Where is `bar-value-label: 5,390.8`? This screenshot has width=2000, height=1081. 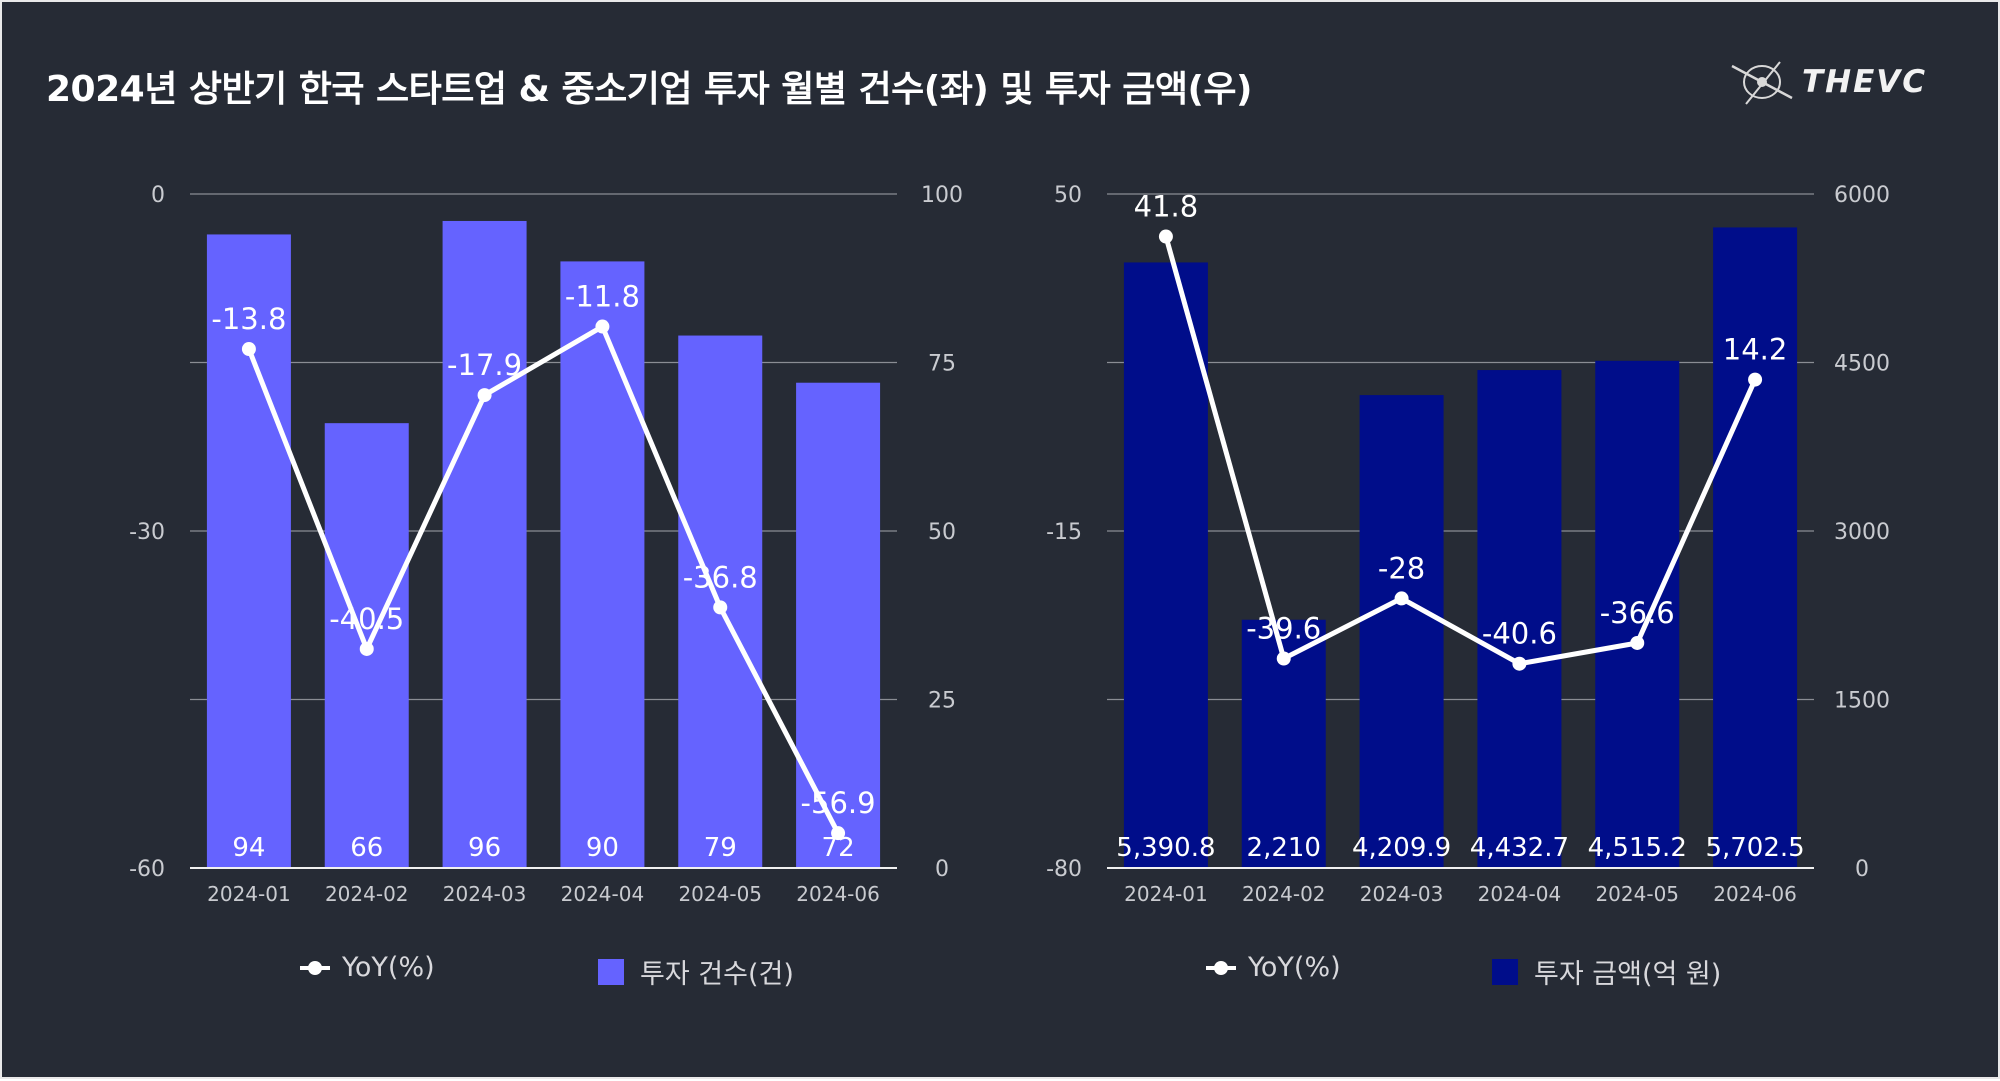
bar-value-label: 5,390.8 is located at coordinates (1165, 848).